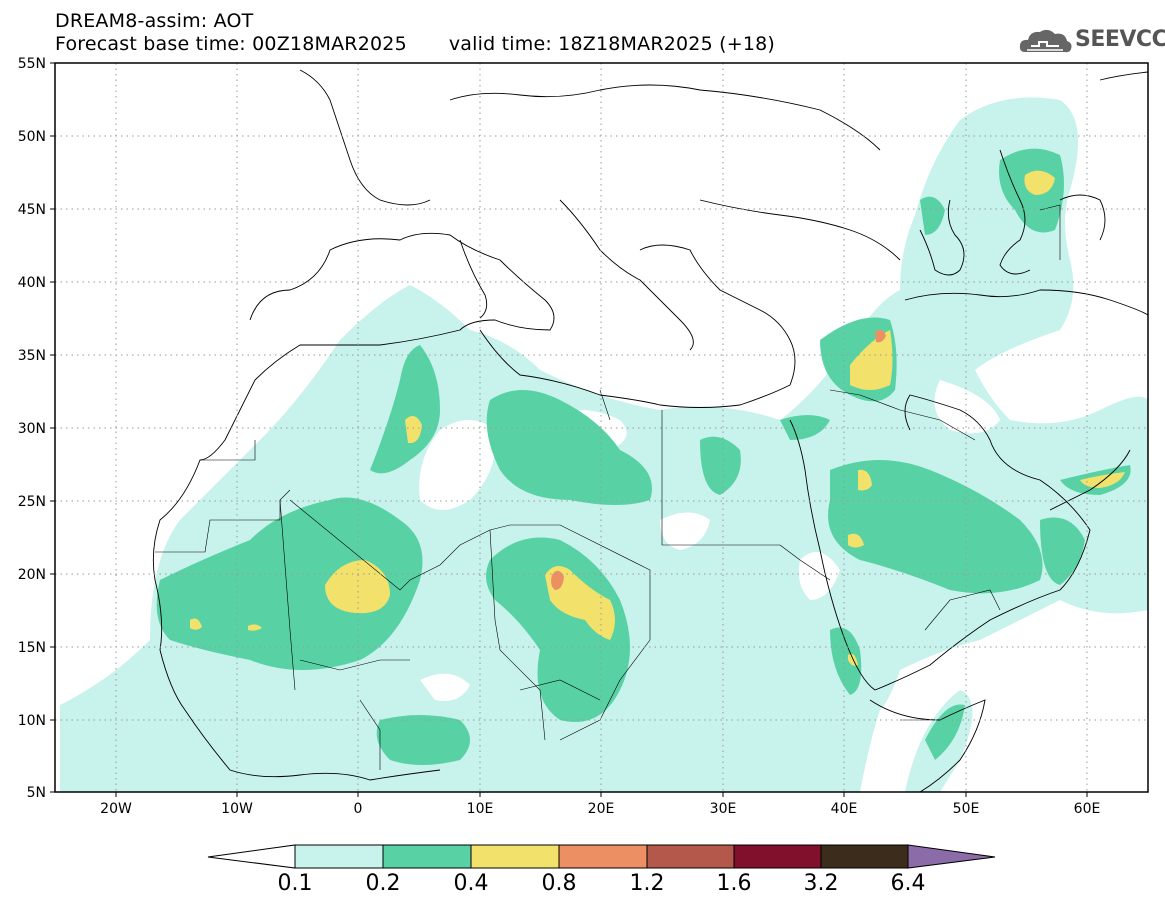  I want to click on colorbar, so click(601, 856).